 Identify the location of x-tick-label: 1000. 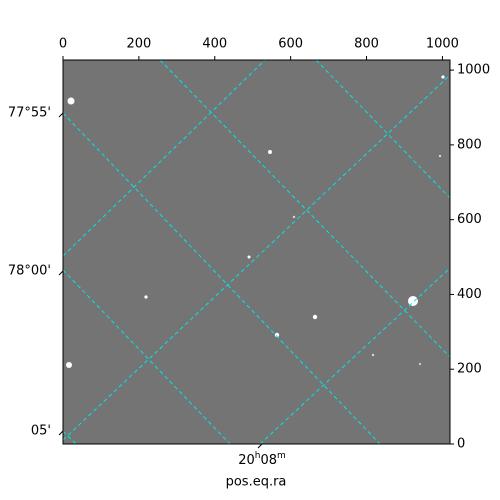
(442, 44).